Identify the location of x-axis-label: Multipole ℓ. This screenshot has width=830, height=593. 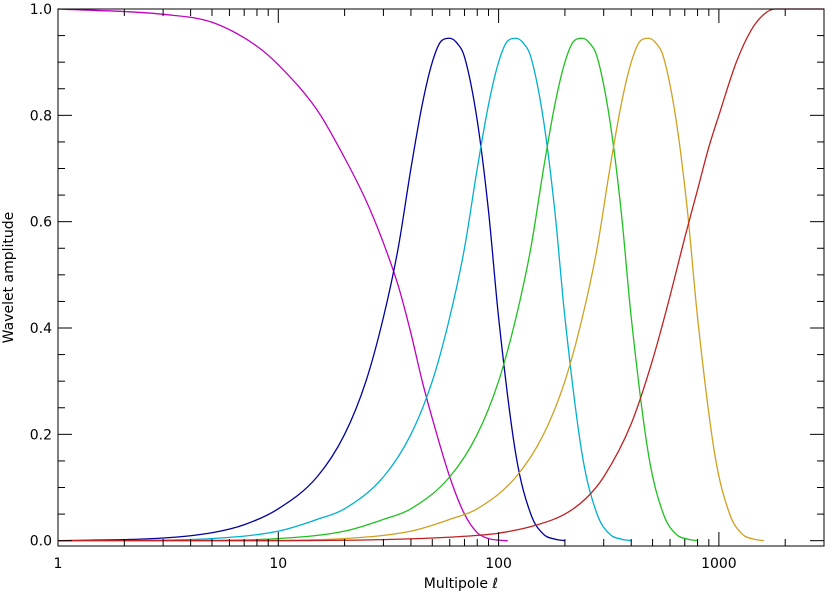
(461, 584).